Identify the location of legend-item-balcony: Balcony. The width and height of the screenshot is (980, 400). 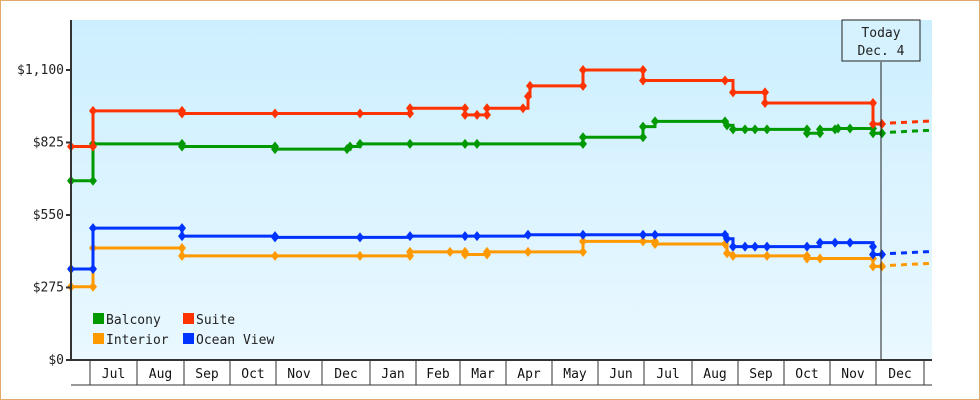
(127, 320).